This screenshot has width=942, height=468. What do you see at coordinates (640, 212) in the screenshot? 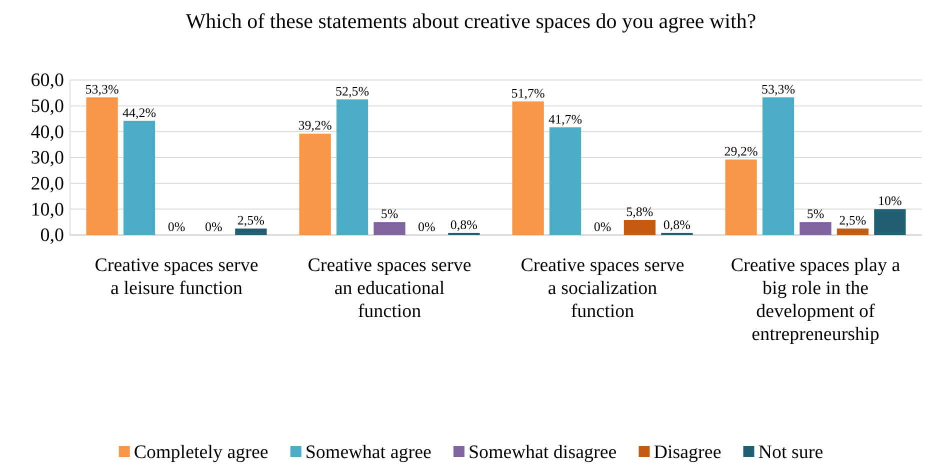
I see `data-label: 5,8%` at bounding box center [640, 212].